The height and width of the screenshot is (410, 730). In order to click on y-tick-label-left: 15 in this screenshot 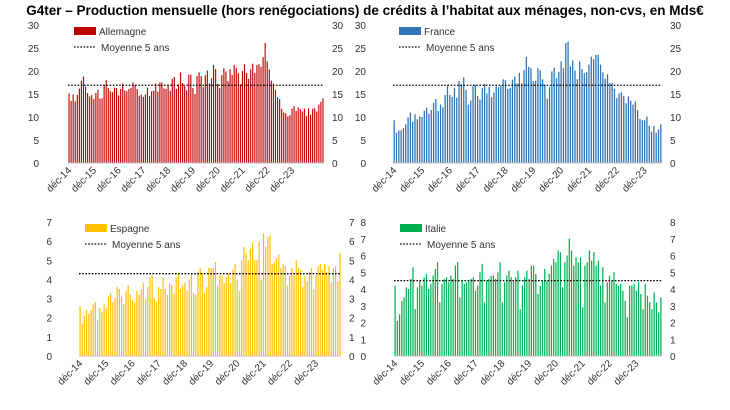, I will do `click(361, 95)`.